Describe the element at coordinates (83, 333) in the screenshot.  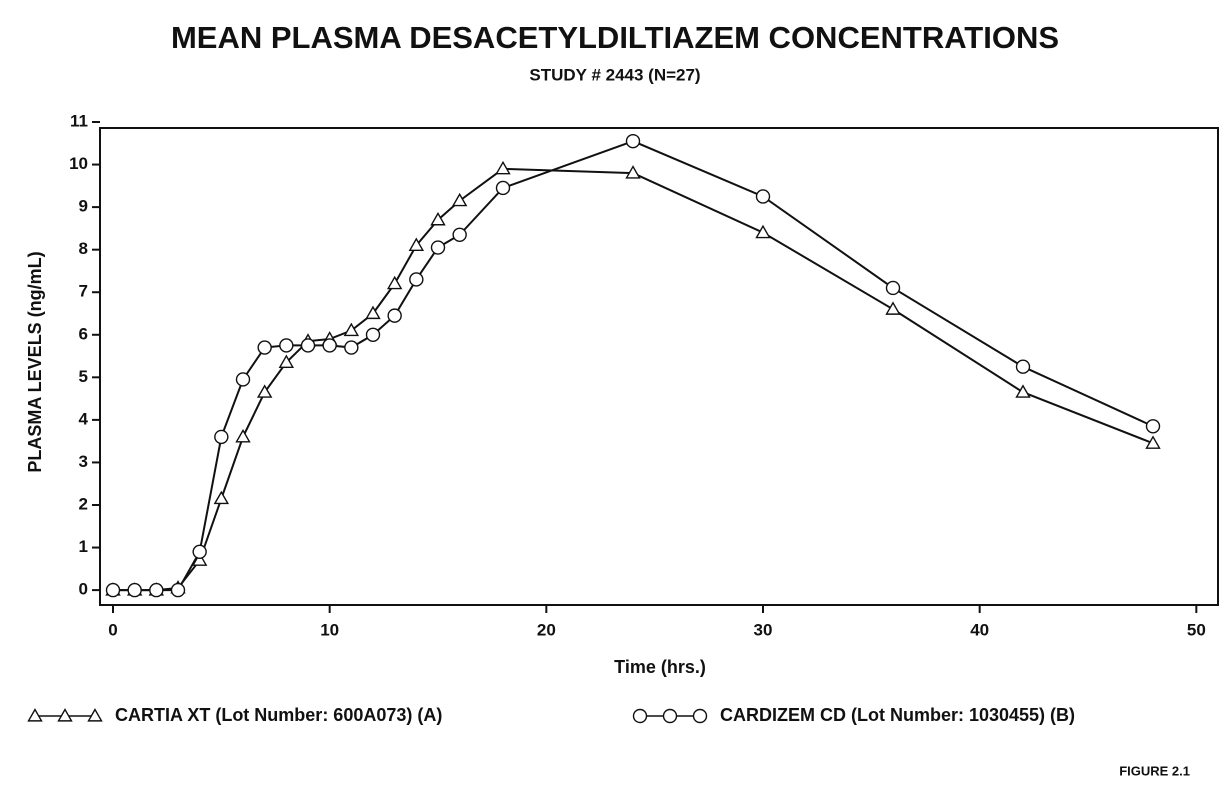
I see `y-tick-label: 6` at that location.